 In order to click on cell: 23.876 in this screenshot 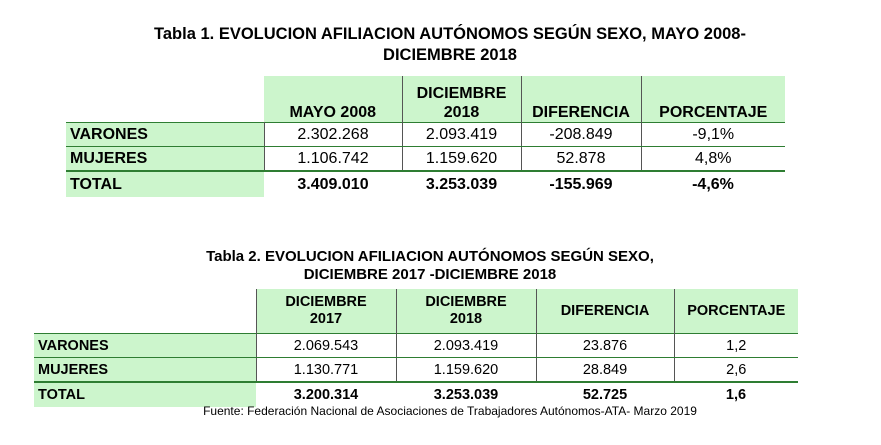, I will do `click(605, 345)`.